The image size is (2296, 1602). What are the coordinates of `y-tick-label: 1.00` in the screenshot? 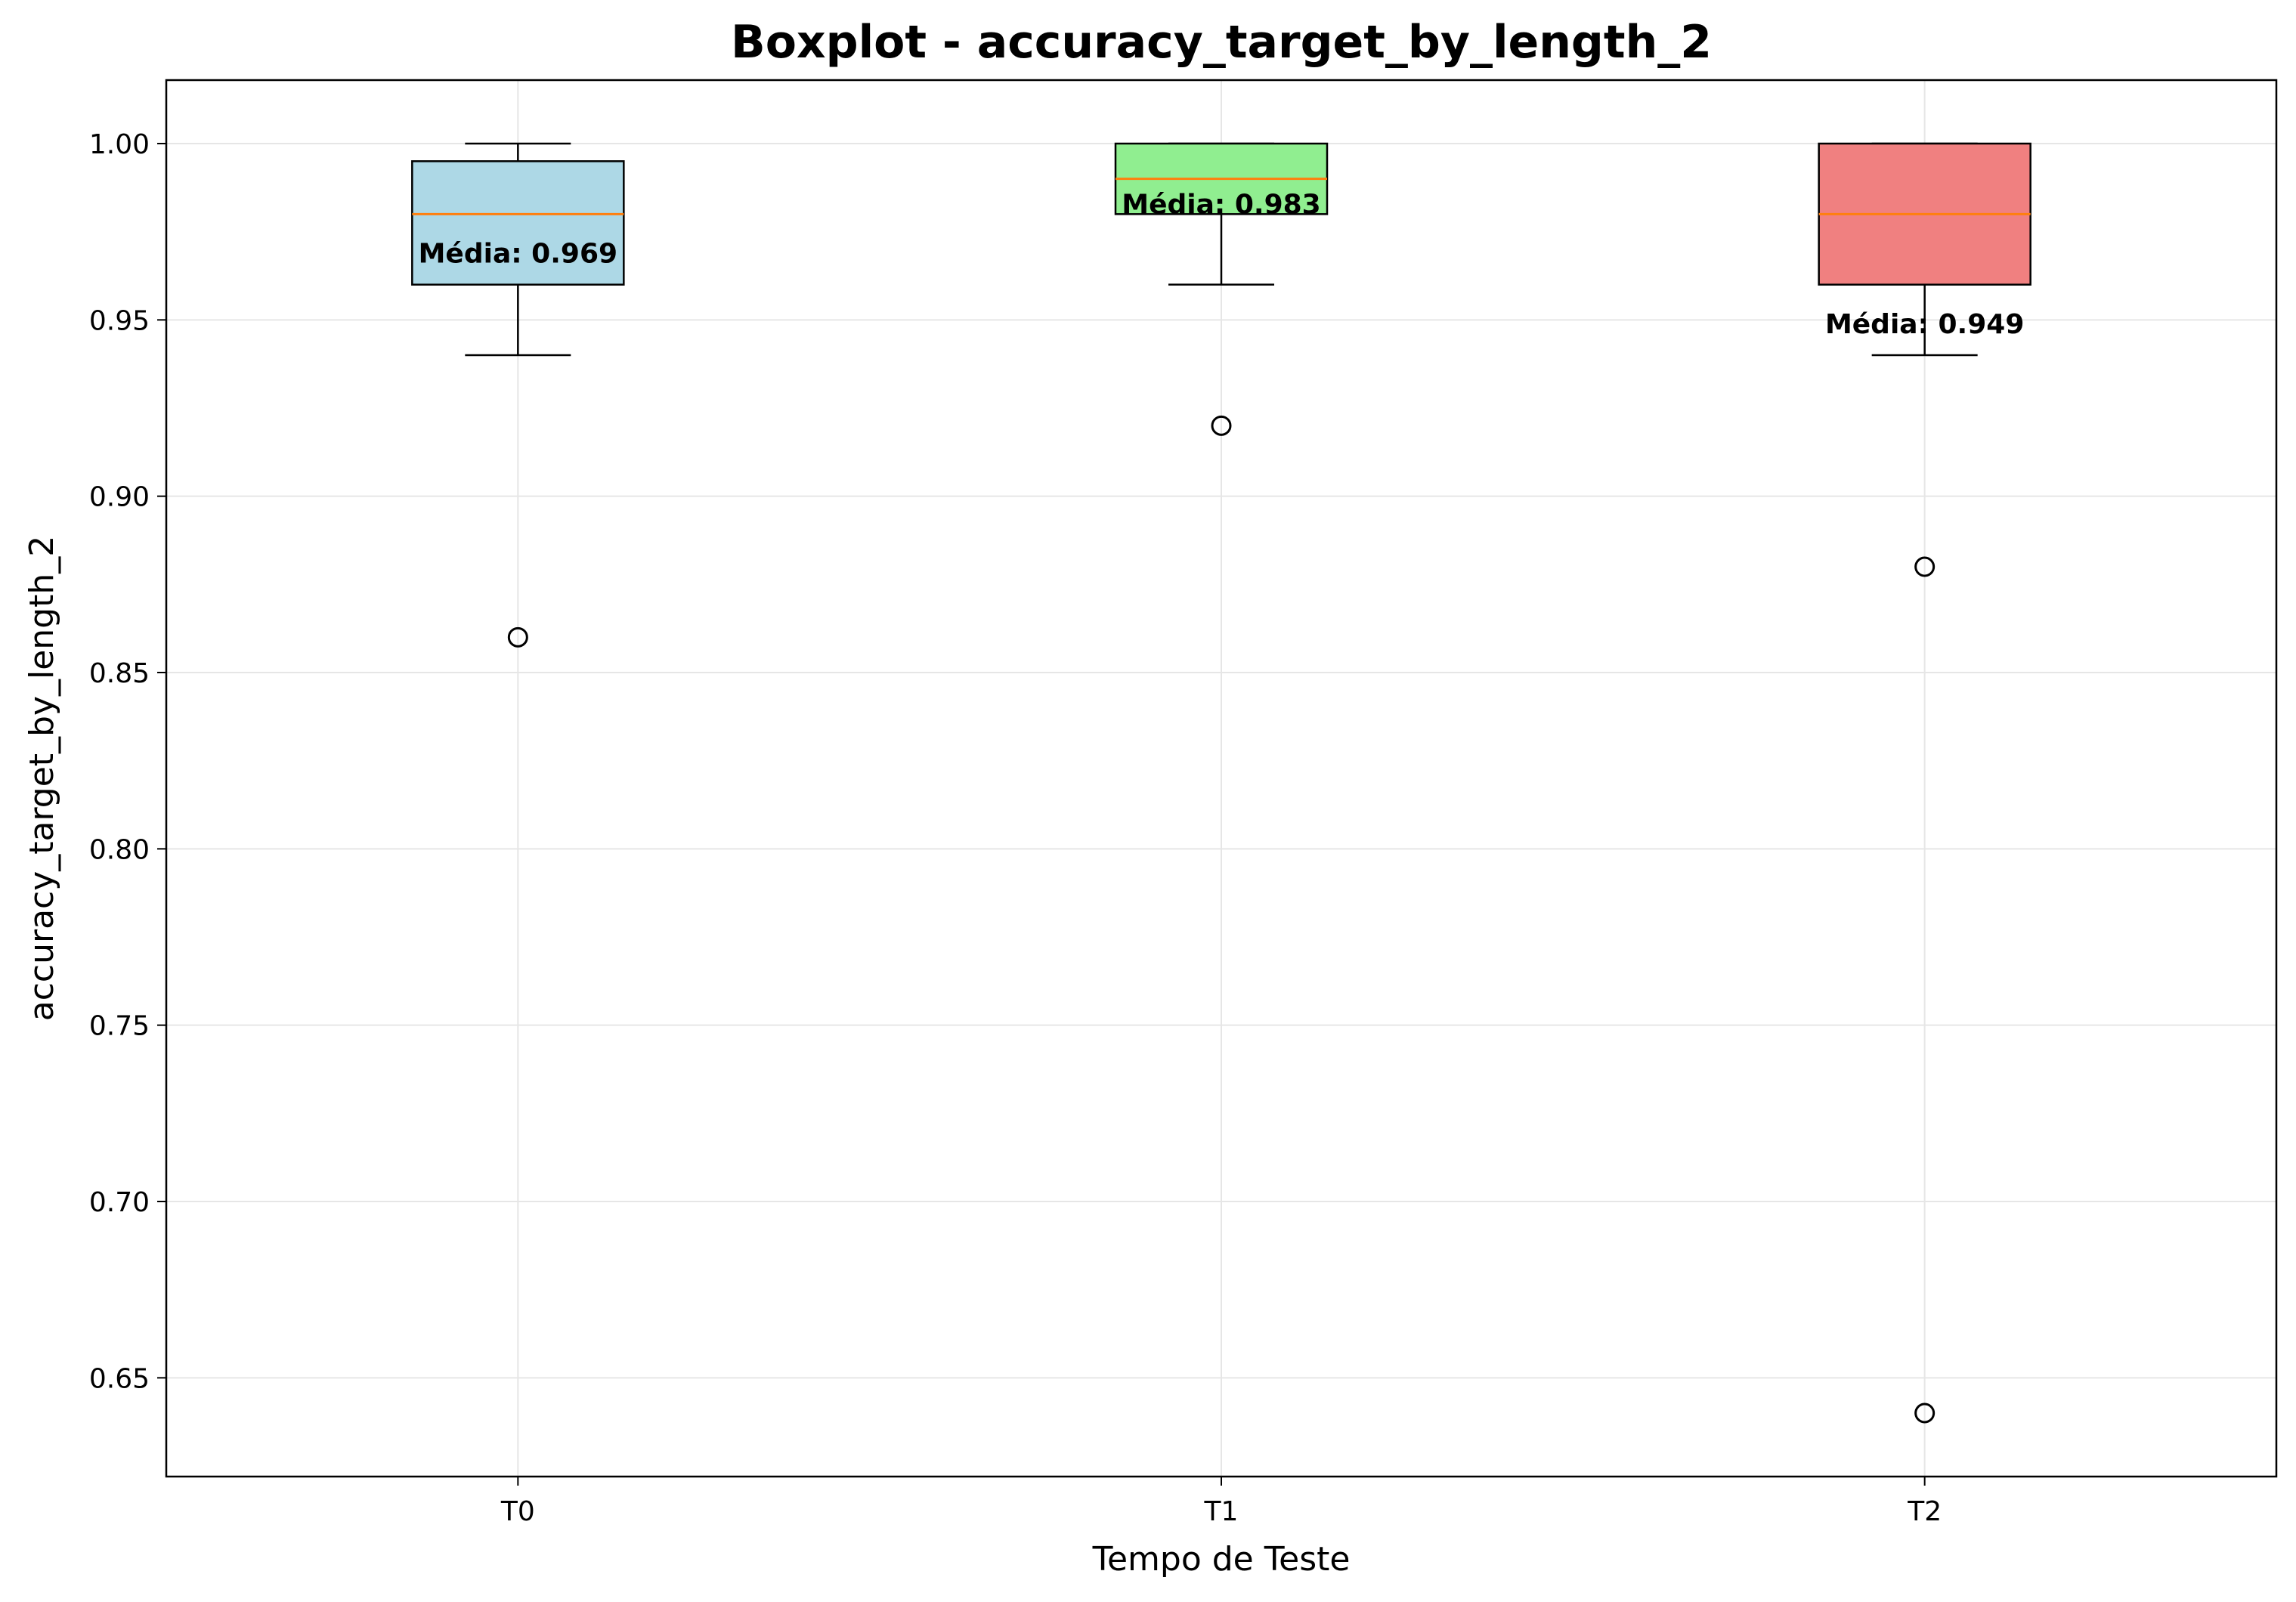 It's located at (119, 144).